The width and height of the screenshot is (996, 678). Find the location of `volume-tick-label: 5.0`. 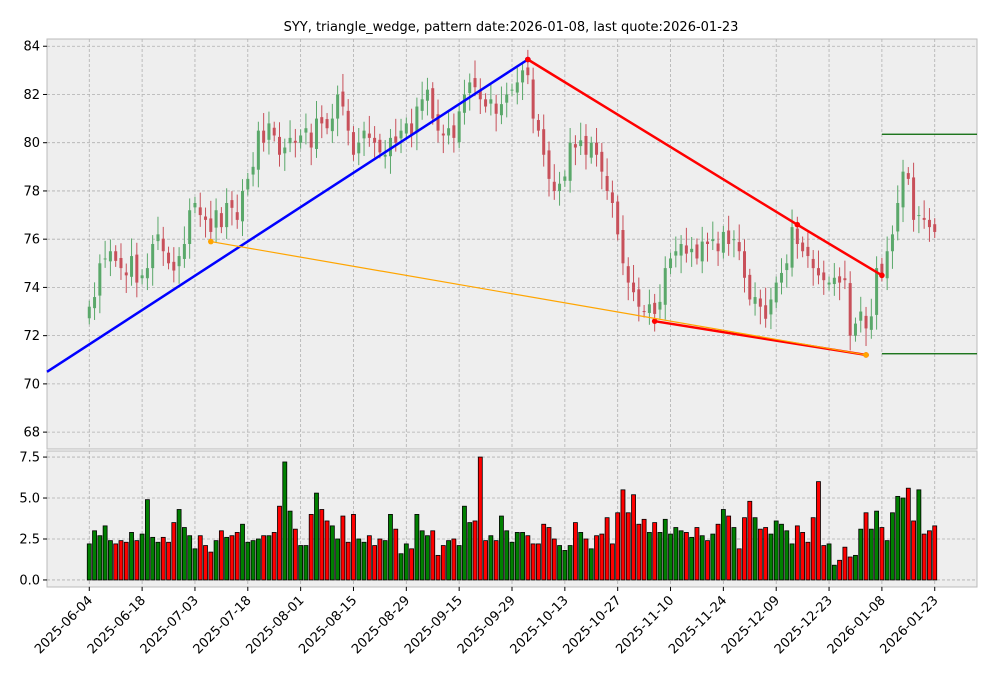

volume-tick-label: 5.0 is located at coordinates (29, 499).